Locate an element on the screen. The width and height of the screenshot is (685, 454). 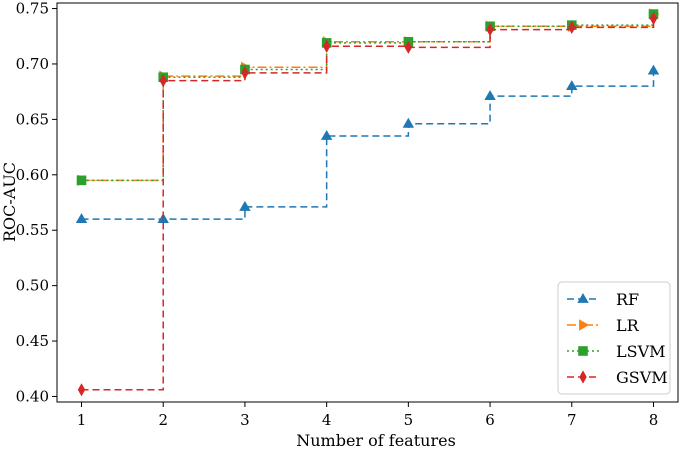
legend: RF LR LSVM GSVM is located at coordinates (614, 338).